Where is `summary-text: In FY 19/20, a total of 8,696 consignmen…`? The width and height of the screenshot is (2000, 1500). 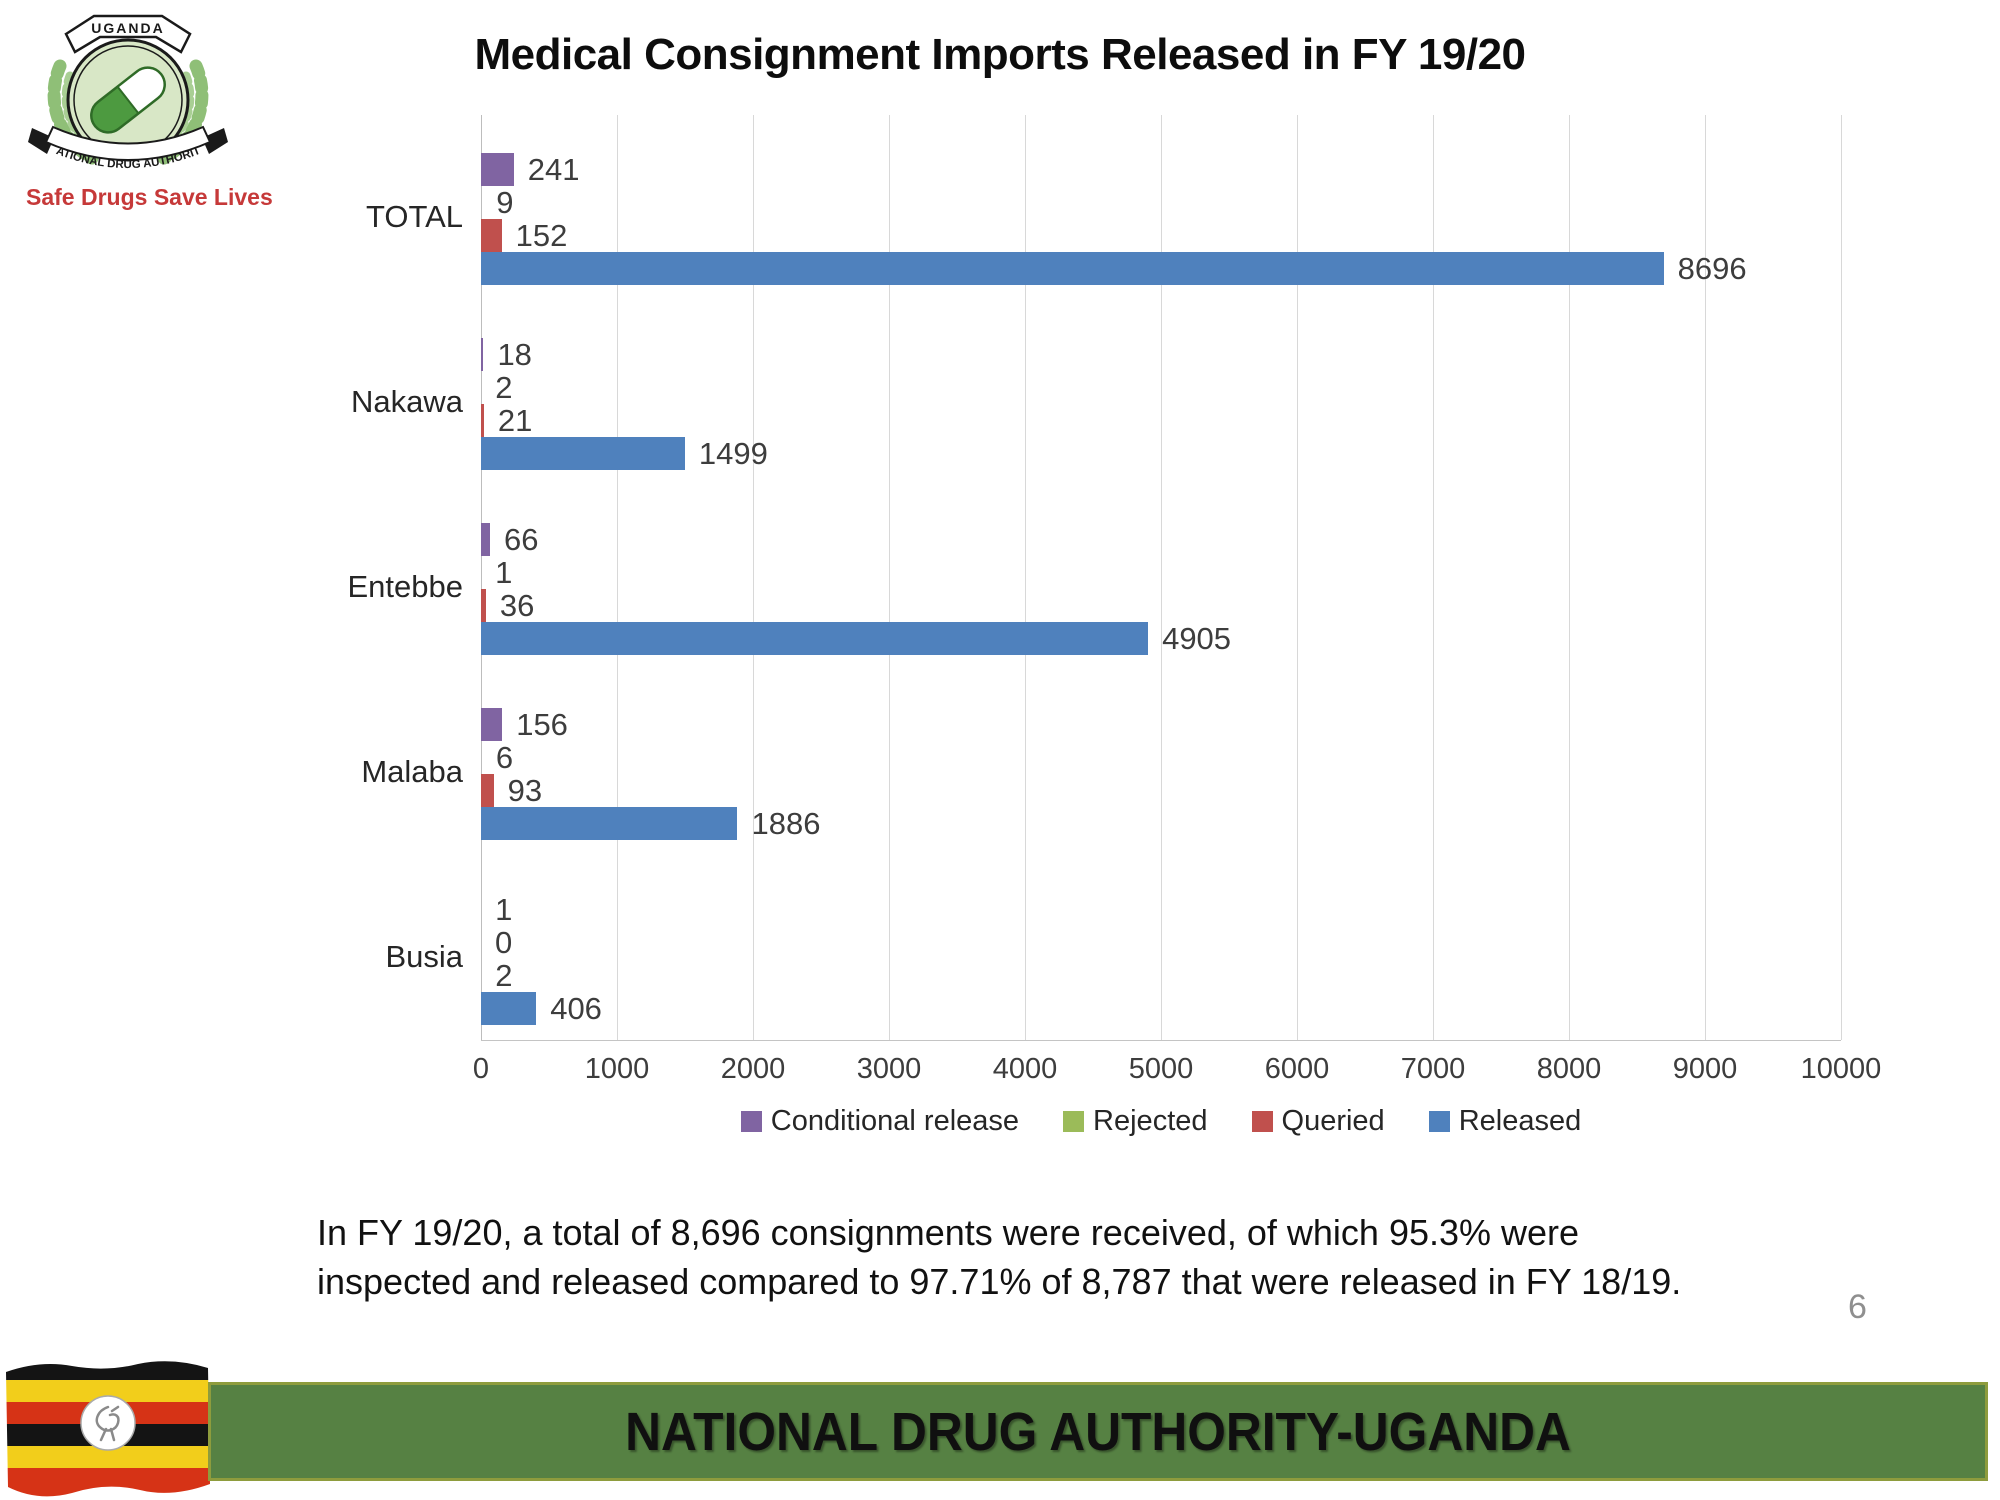
summary-text: In FY 19/20, a total of 8,696 consignmen… is located at coordinates (1057, 1257).